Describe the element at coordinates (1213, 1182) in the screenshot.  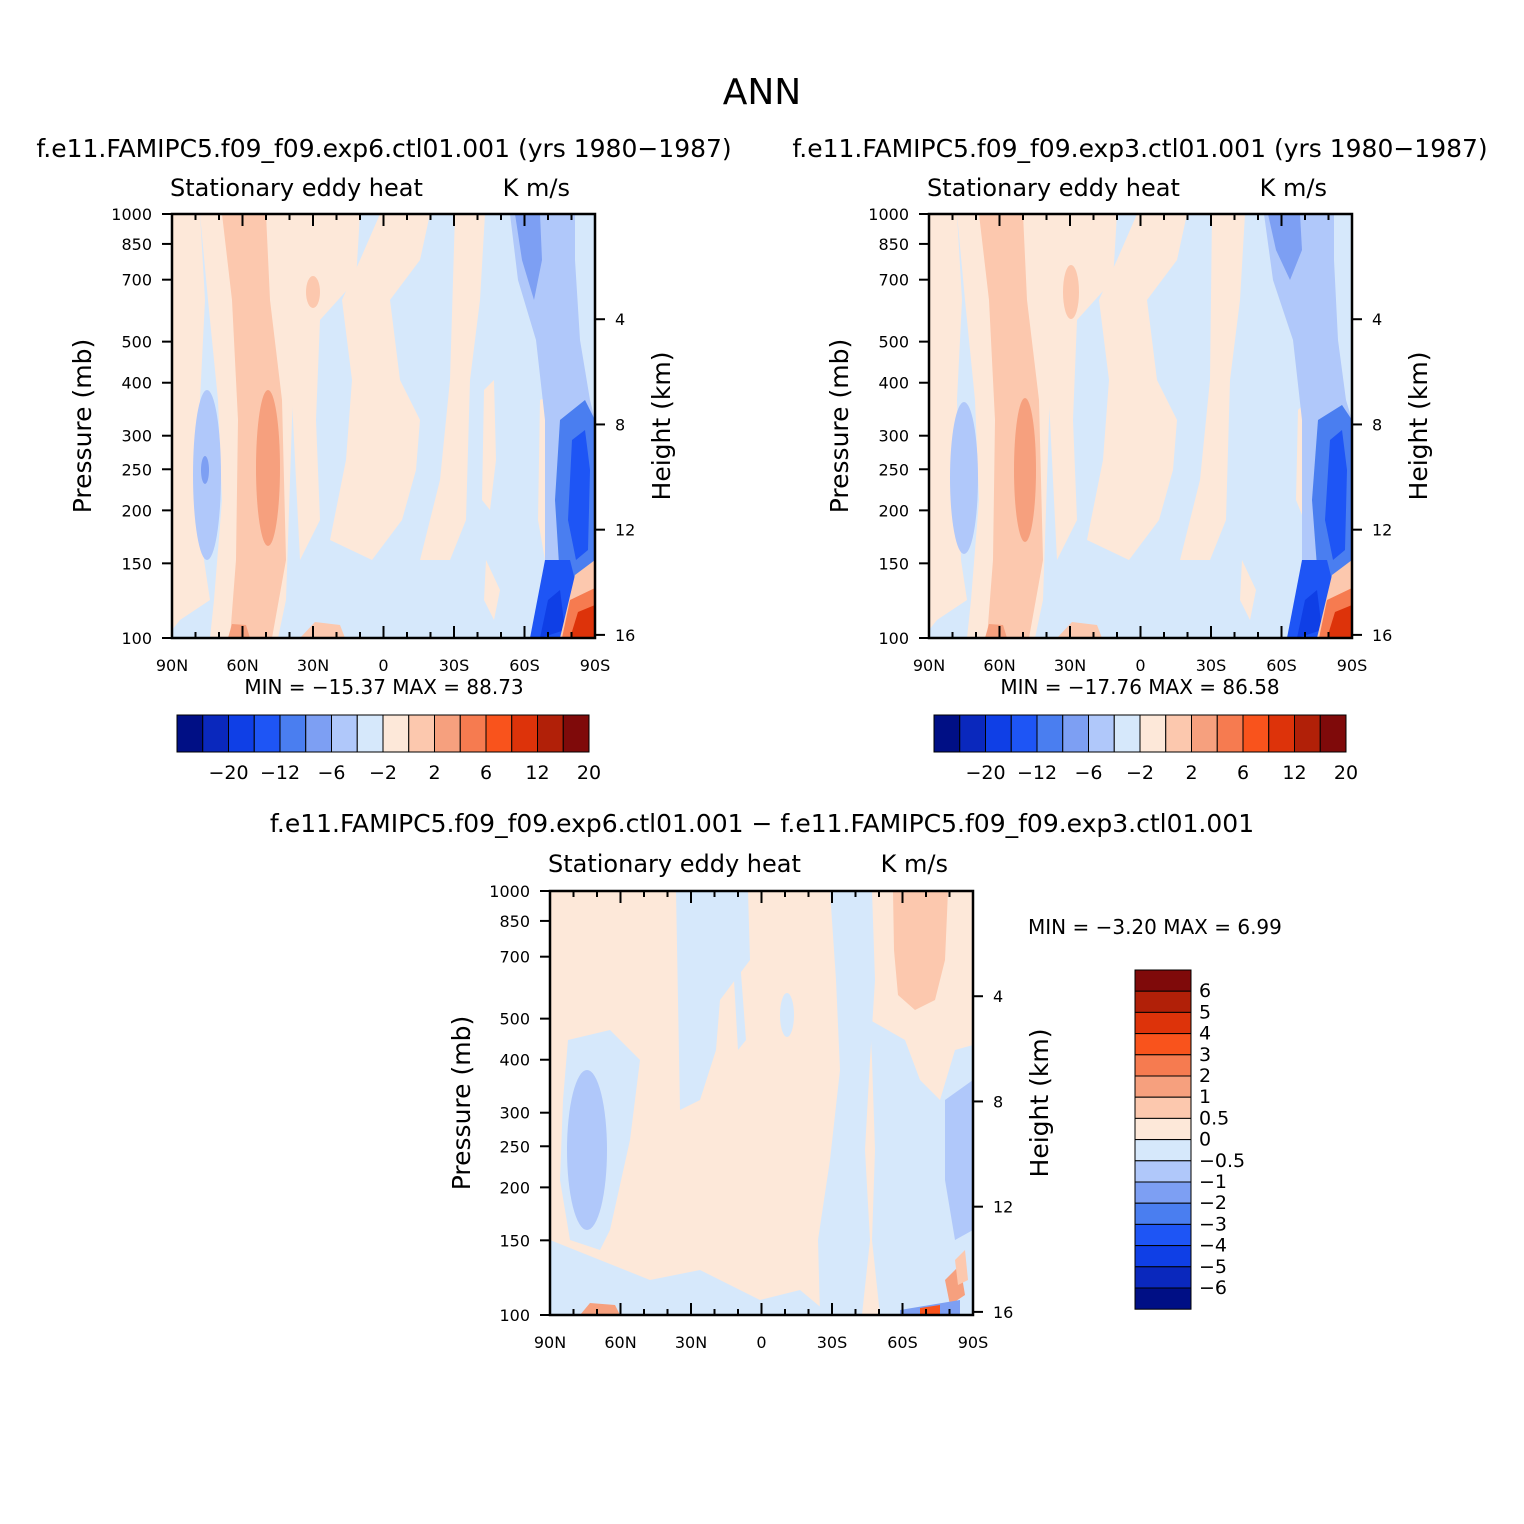
I see `colorbar-label: −1` at that location.